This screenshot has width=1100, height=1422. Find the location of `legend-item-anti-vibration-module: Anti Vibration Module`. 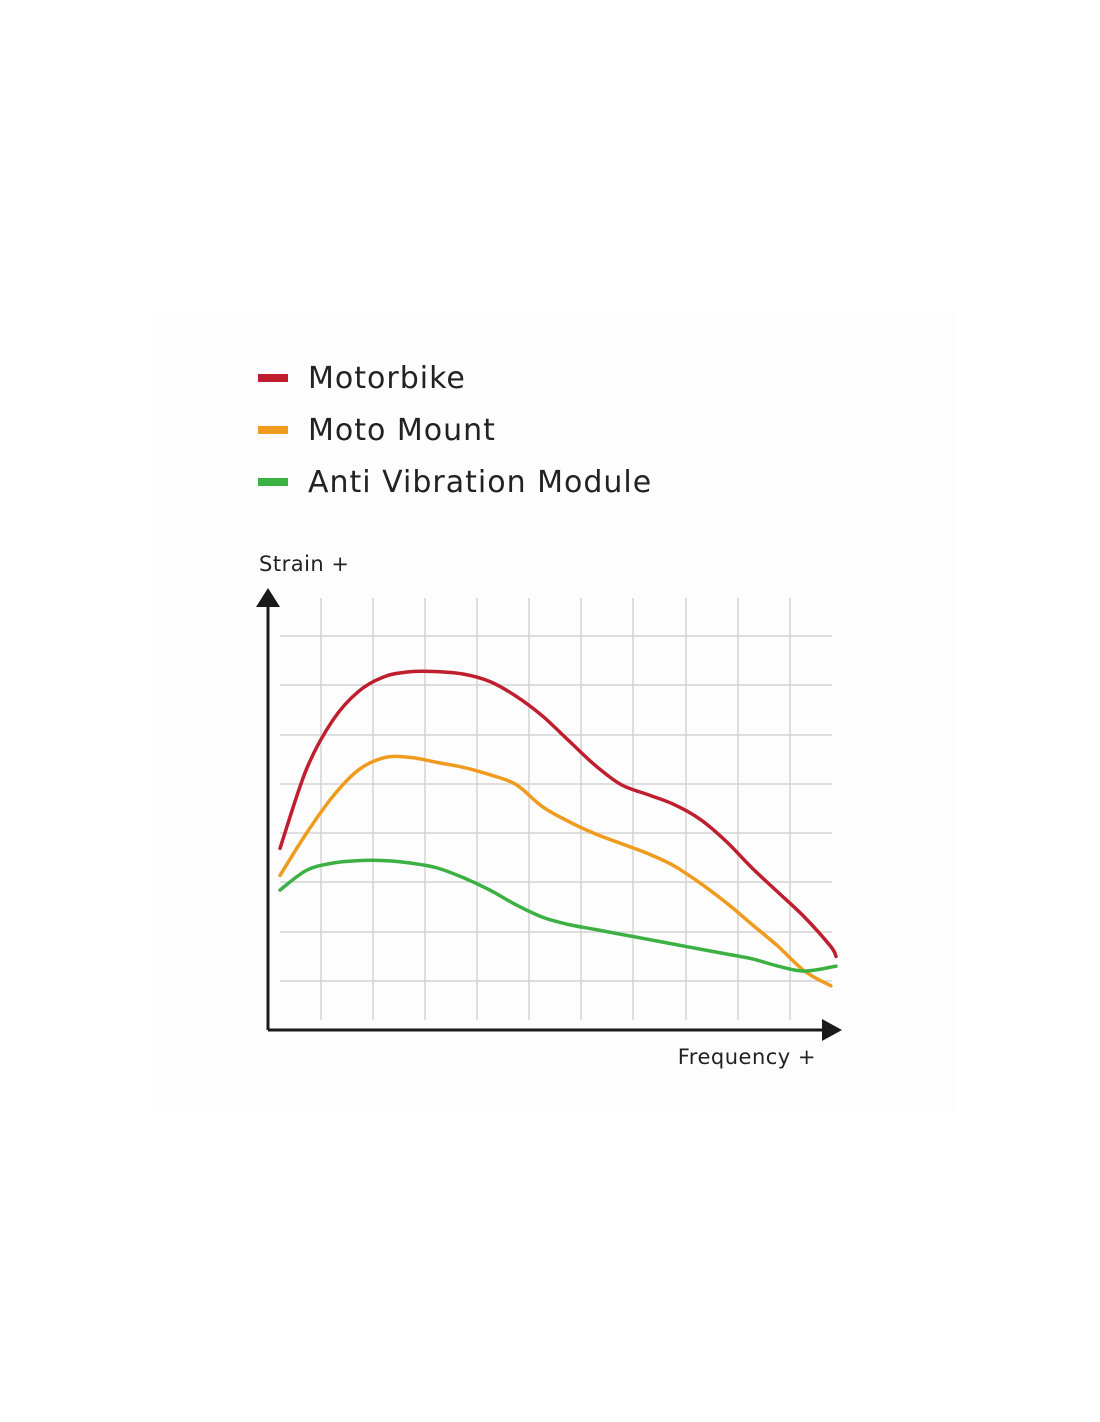

legend-item-anti-vibration-module: Anti Vibration Module is located at coordinates (455, 482).